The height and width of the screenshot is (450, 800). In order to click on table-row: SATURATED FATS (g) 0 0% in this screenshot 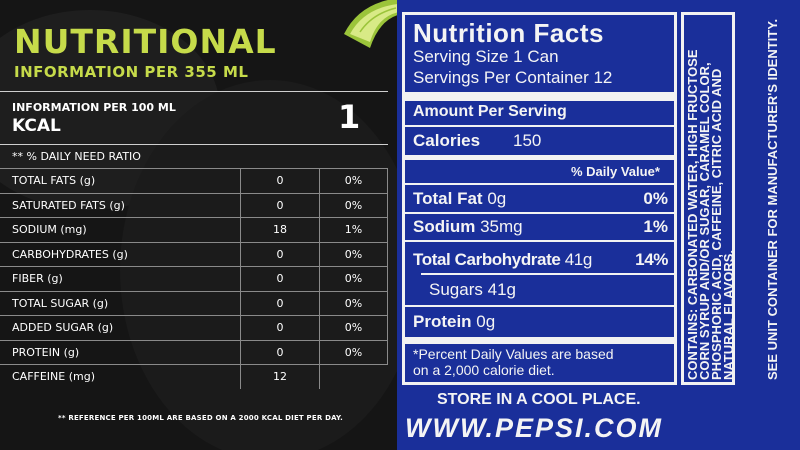, I will do `click(194, 205)`.